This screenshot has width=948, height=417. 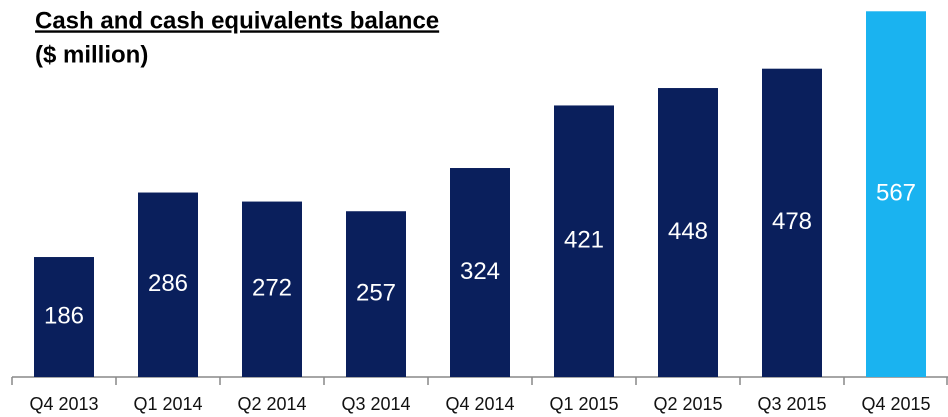 What do you see at coordinates (791, 404) in the screenshot?
I see `x-tick-label: Q3 2015` at bounding box center [791, 404].